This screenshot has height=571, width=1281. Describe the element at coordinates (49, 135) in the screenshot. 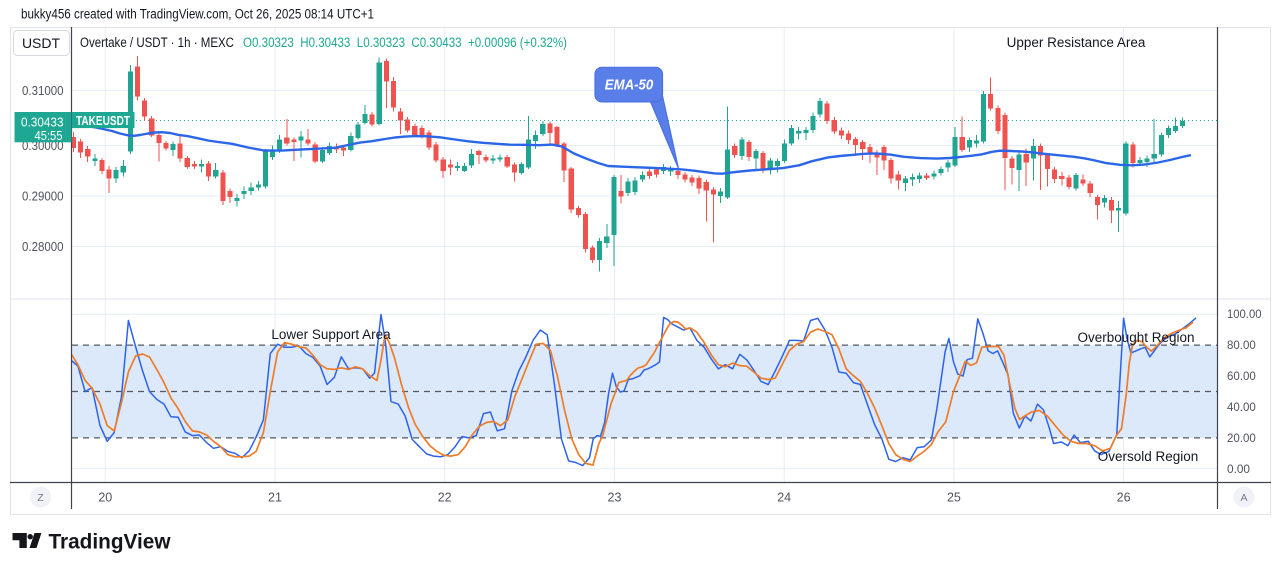

I see `svg-text: 45:55` at that location.